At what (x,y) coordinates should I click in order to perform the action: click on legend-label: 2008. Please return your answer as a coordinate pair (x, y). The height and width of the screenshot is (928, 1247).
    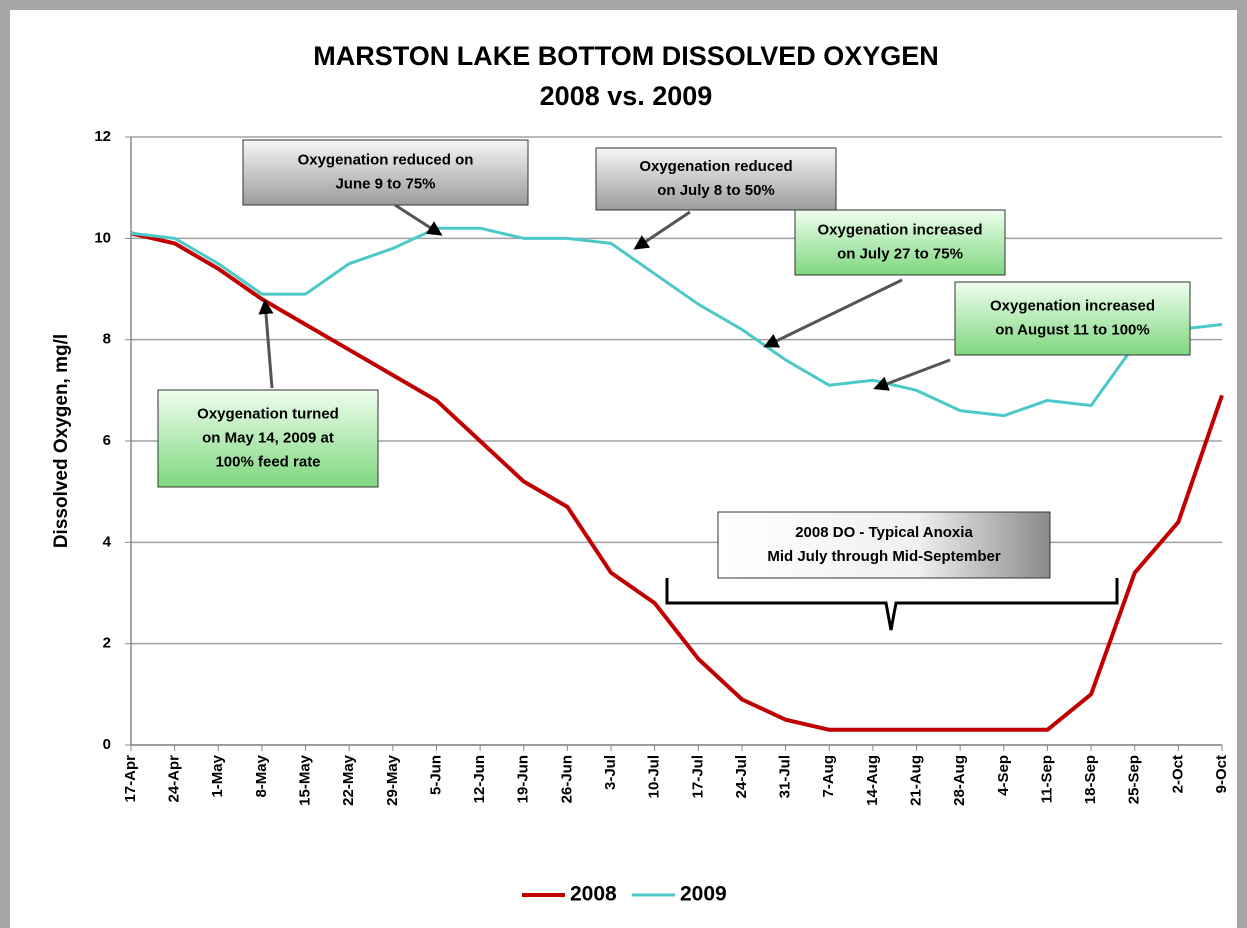
    Looking at the image, I should click on (593, 894).